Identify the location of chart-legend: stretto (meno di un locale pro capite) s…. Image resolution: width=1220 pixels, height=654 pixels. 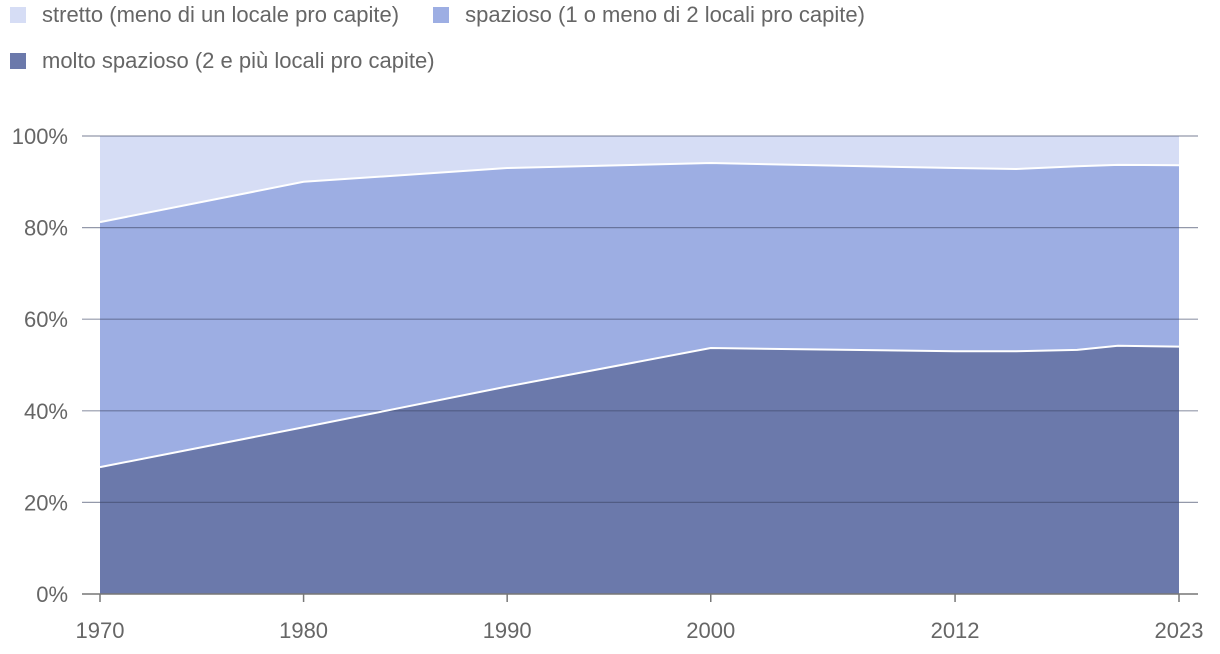
(610, 42).